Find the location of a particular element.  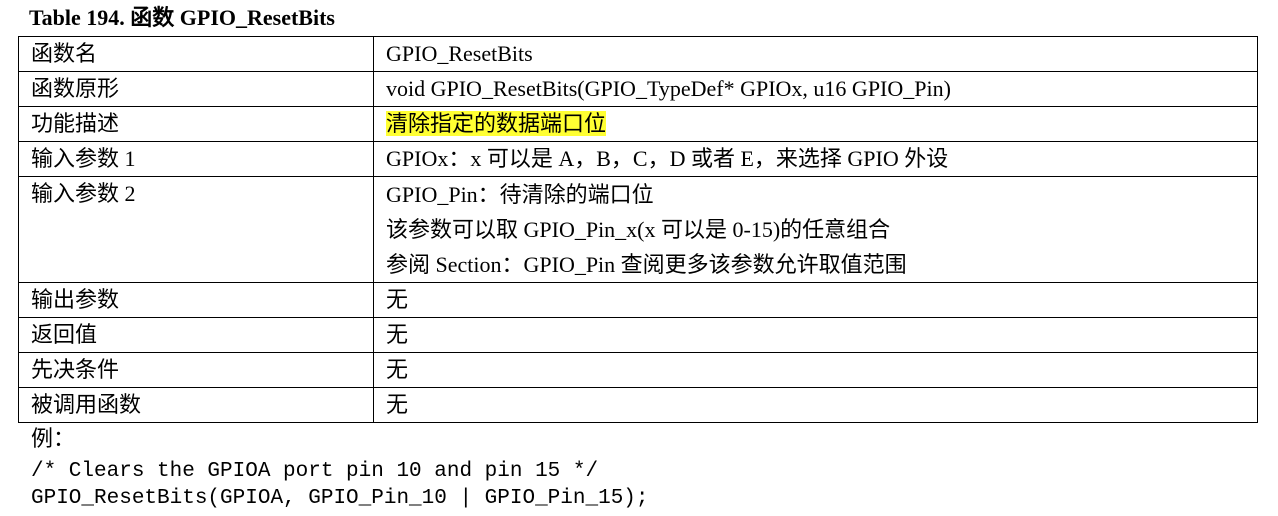

row-label-output-param: 输出参数 is located at coordinates (196, 300).